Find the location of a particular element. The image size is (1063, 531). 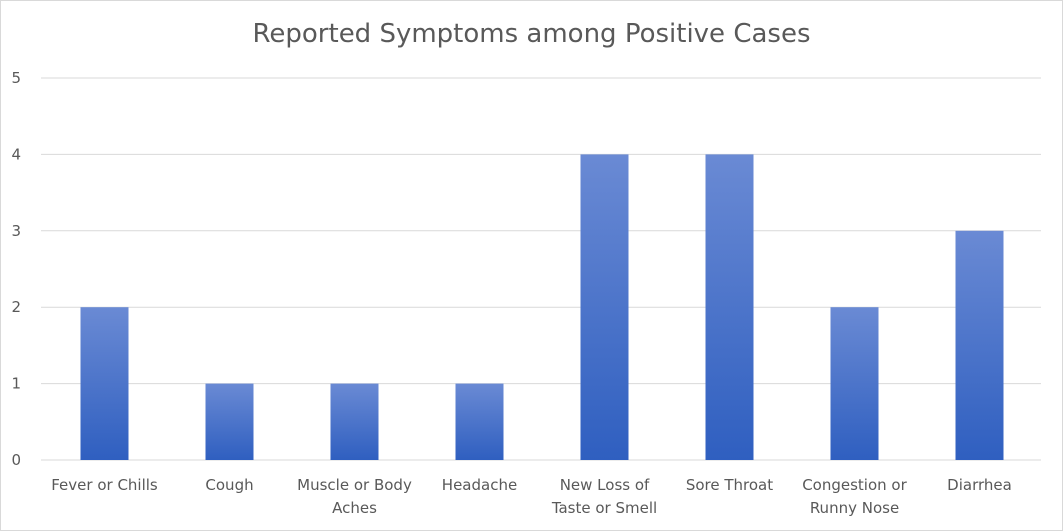

y-tick-label: 2 is located at coordinates (16, 307).